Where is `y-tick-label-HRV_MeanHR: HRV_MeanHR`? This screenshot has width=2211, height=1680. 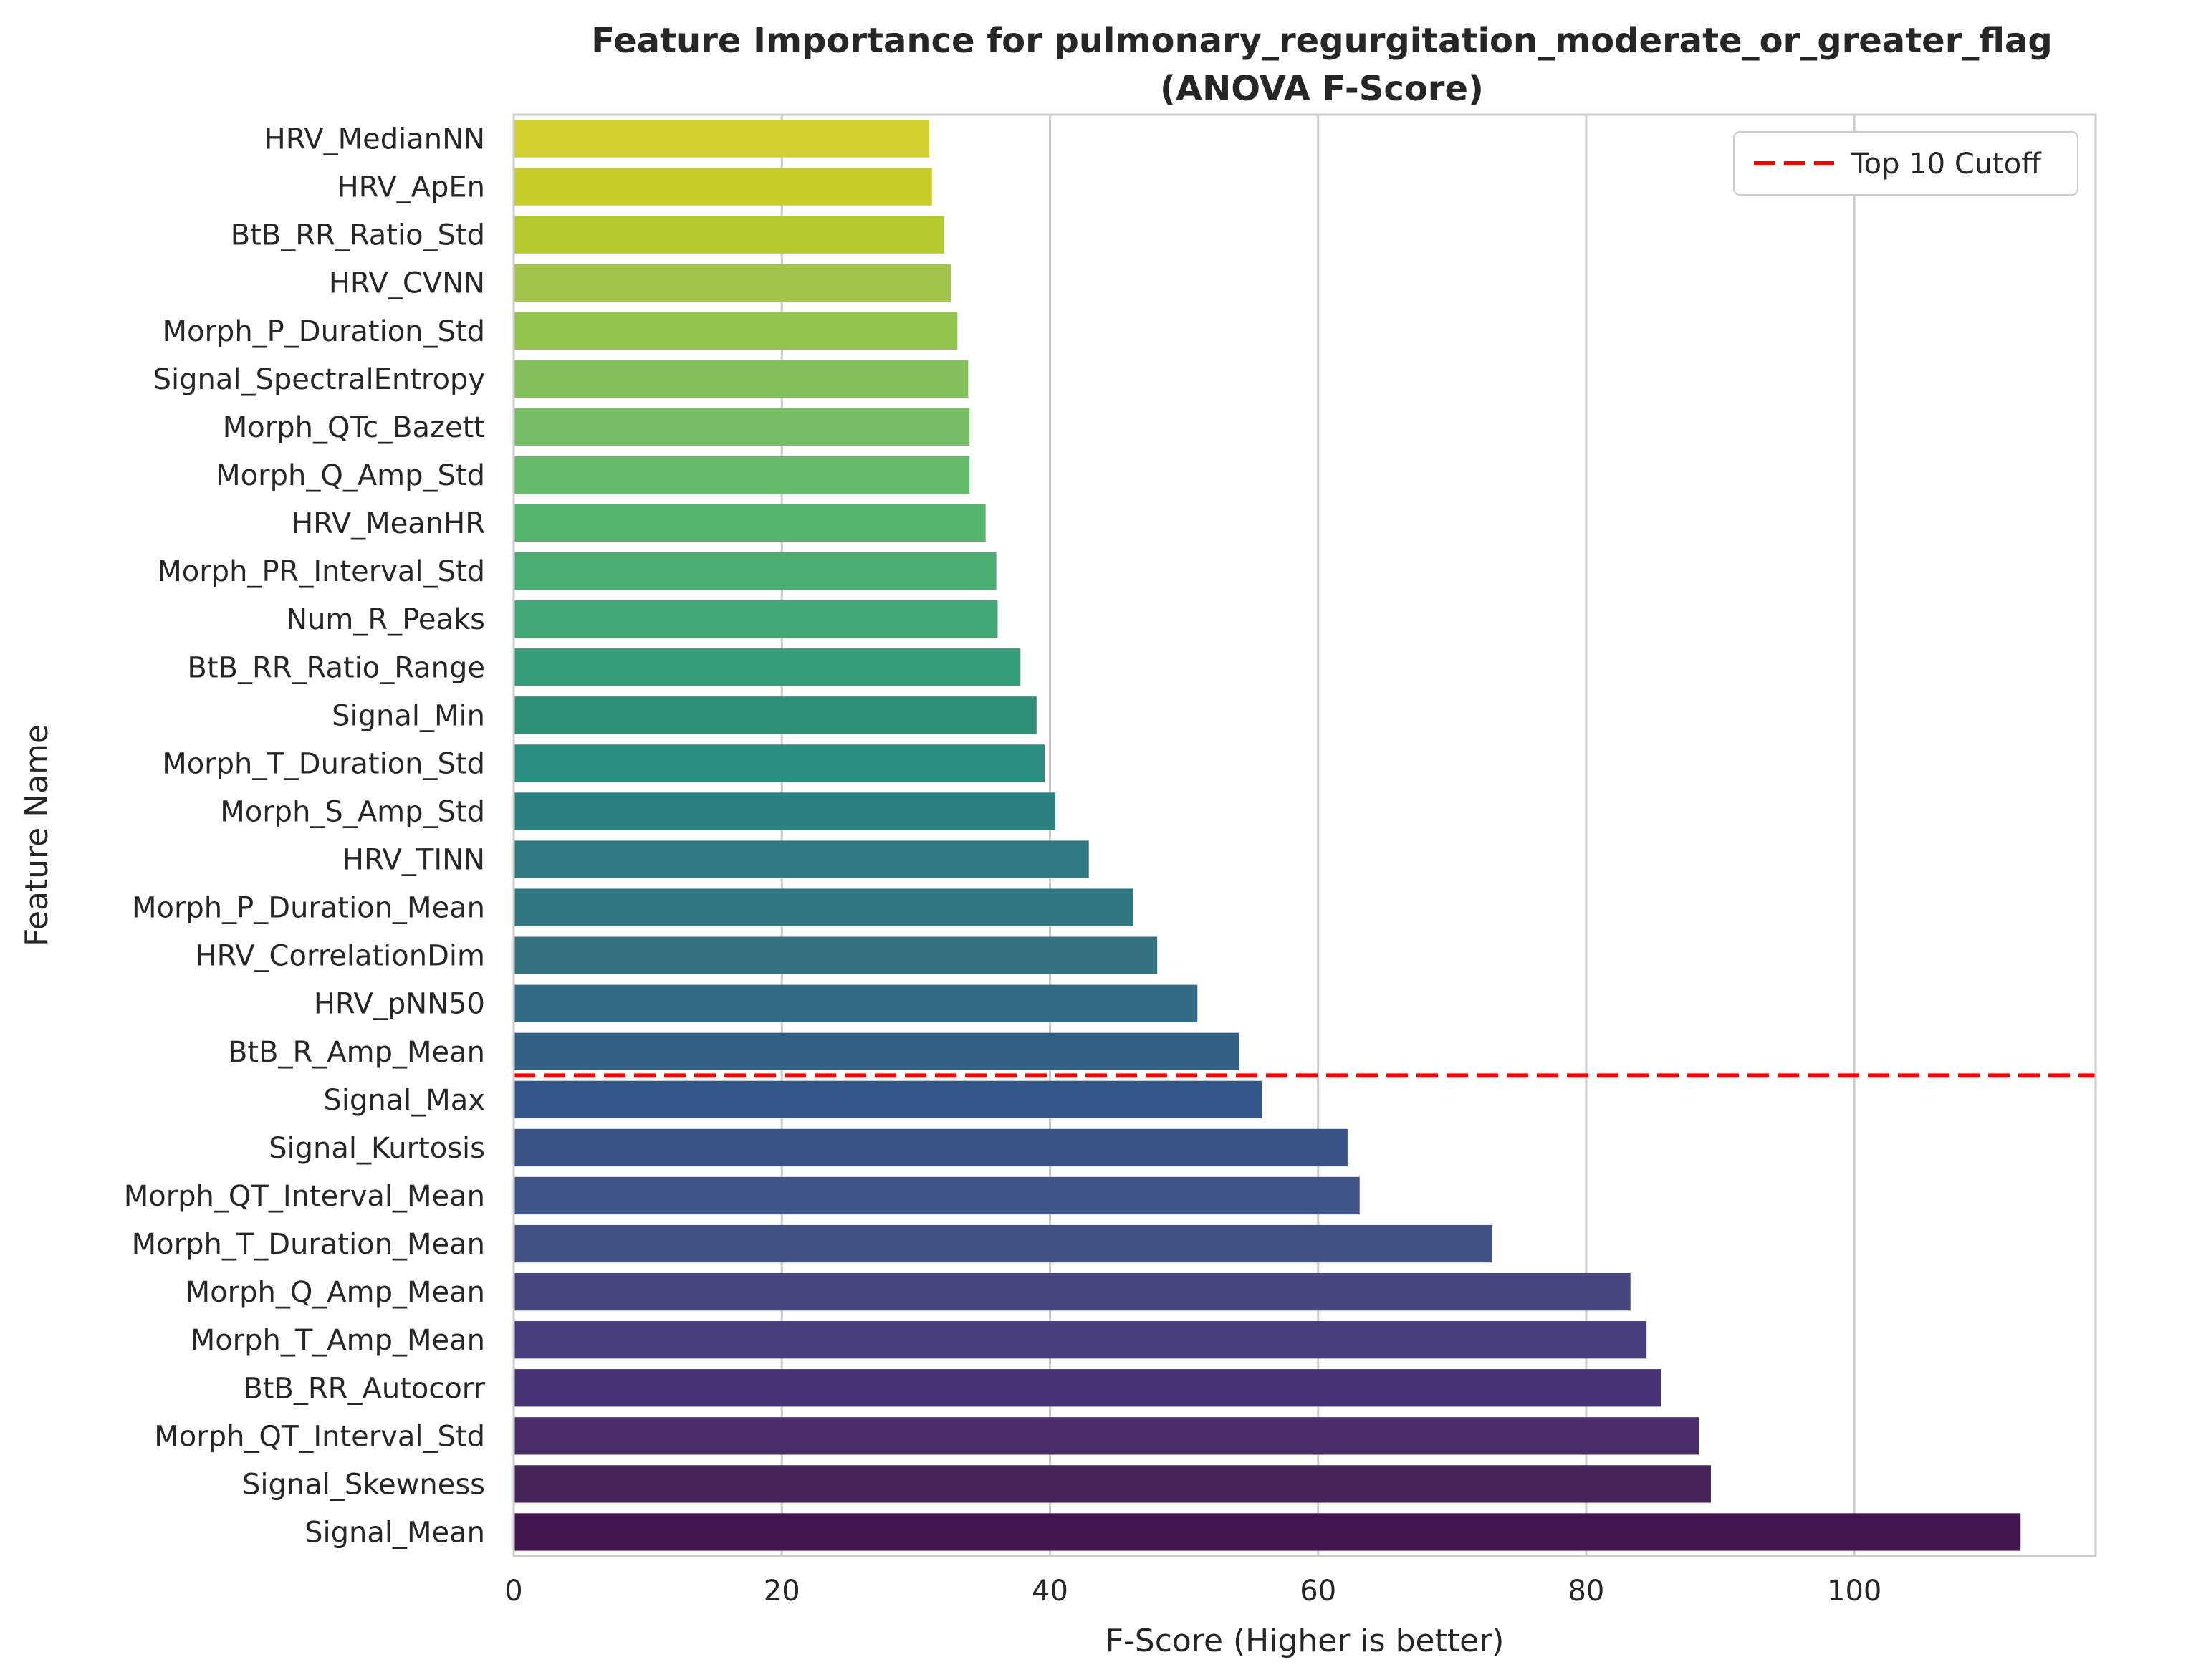 y-tick-label-HRV_MeanHR: HRV_MeanHR is located at coordinates (389, 523).